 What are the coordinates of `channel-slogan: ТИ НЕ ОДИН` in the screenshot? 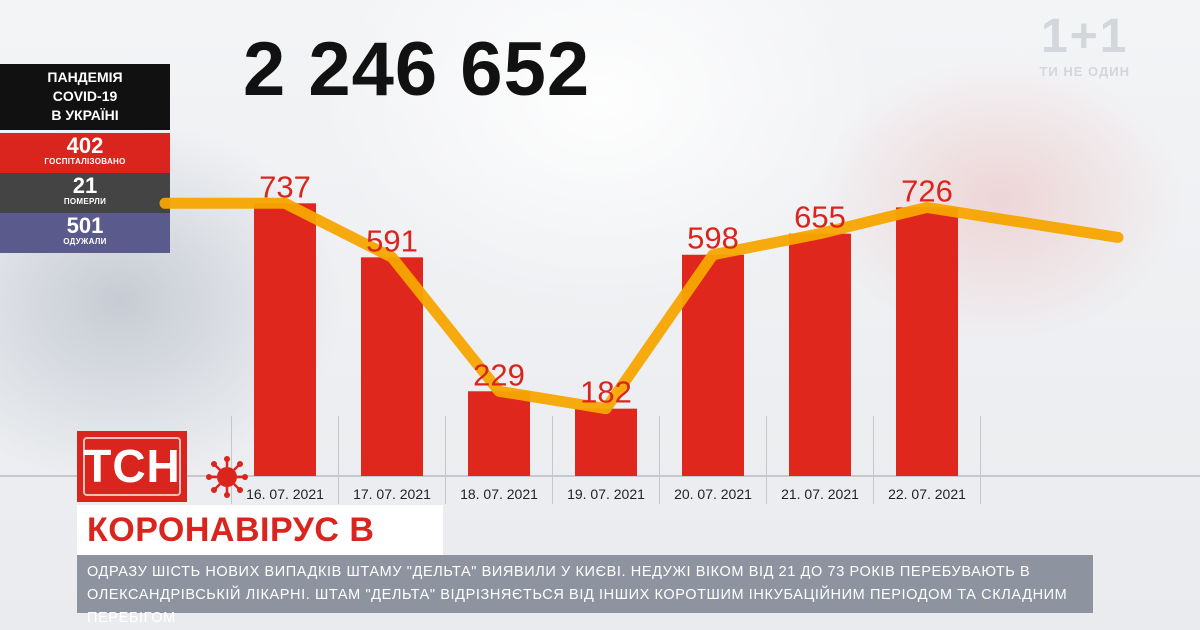 It's located at (1084, 71).